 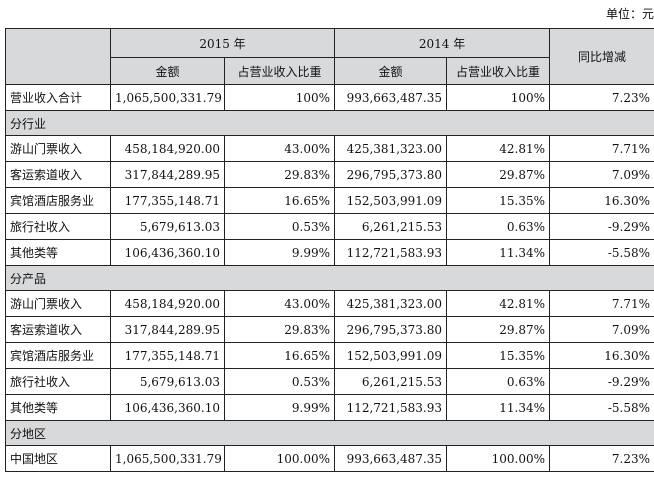 What do you see at coordinates (58, 458) in the screenshot?
I see `row-label: 中国地区` at bounding box center [58, 458].